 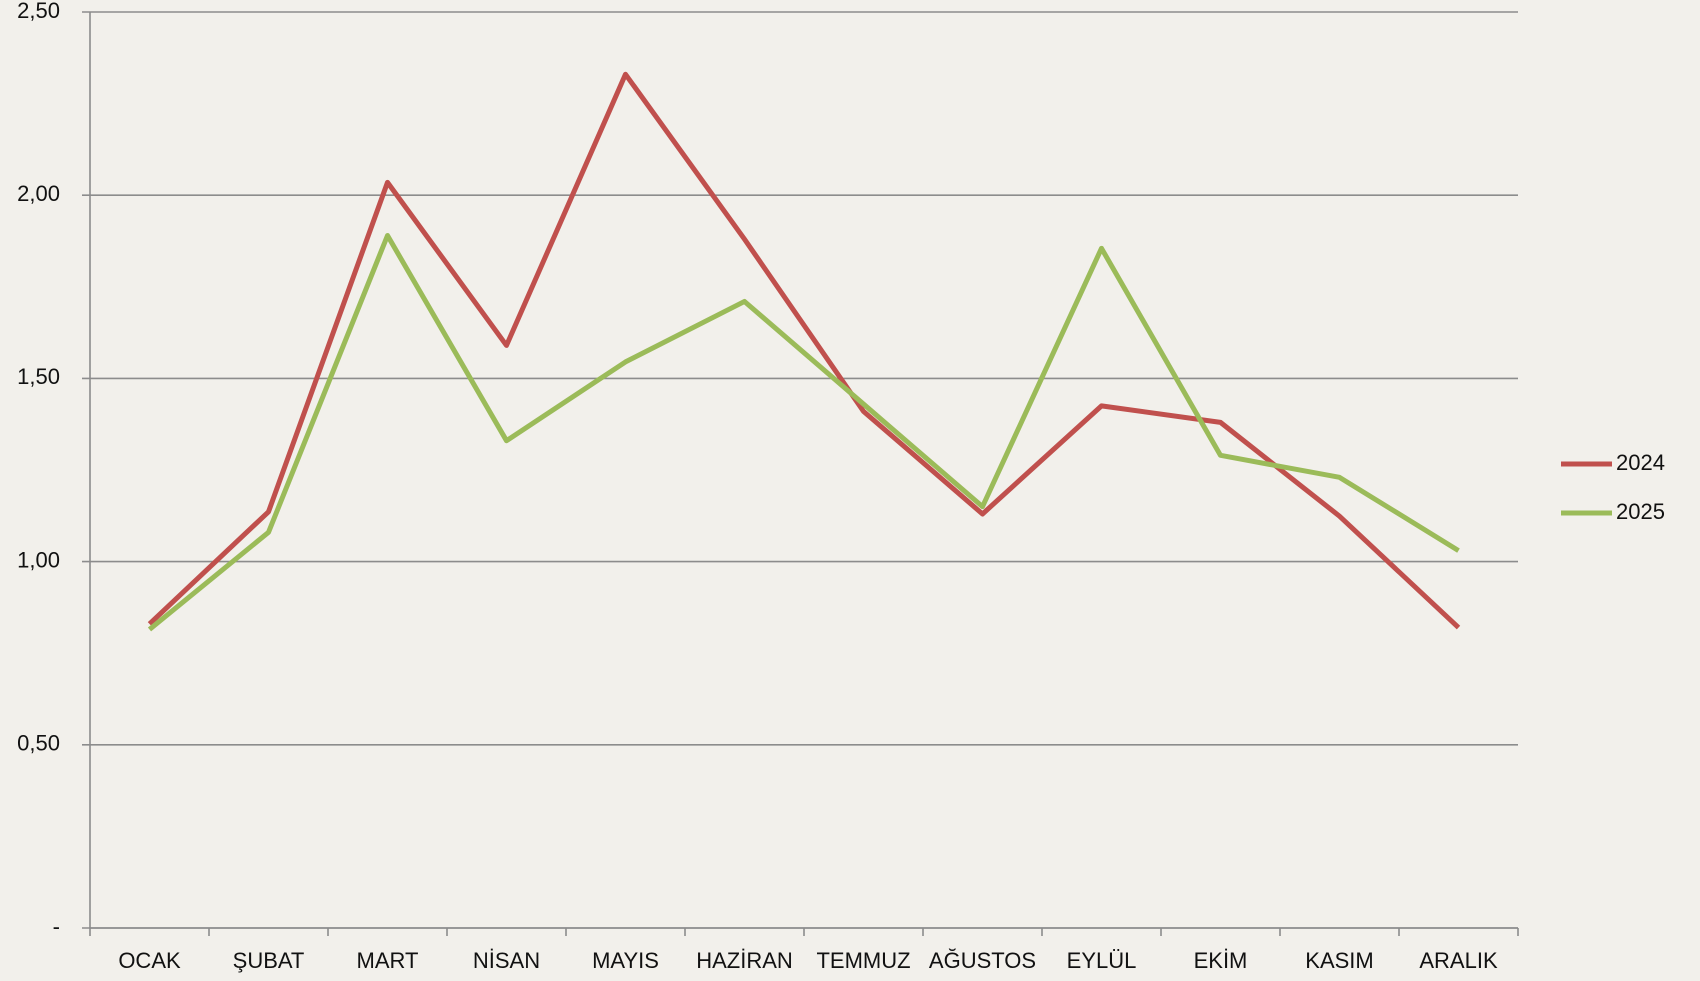 I want to click on x-tick-label: OCAK, so click(x=149, y=960).